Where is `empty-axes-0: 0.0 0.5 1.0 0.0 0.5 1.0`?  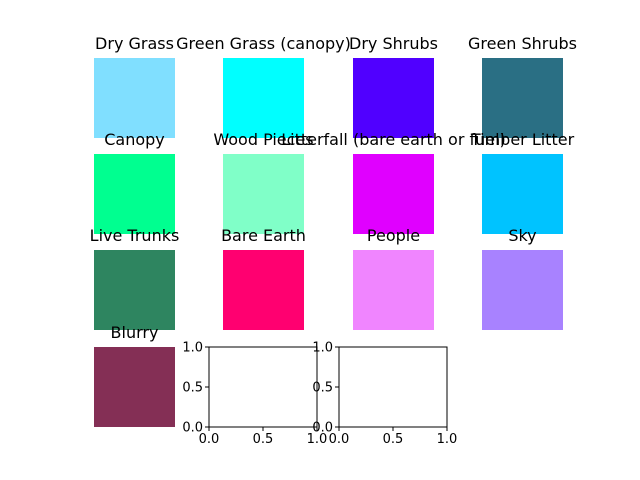
empty-axes-0: 0.0 0.5 1.0 0.0 0.5 1.0 is located at coordinates (254, 394).